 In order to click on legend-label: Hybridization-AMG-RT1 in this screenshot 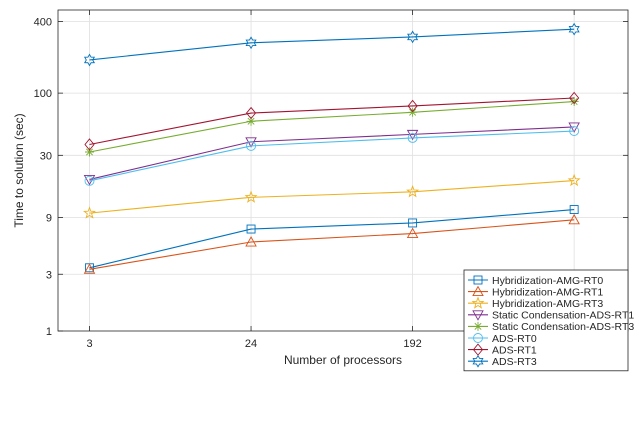, I will do `click(547, 292)`.